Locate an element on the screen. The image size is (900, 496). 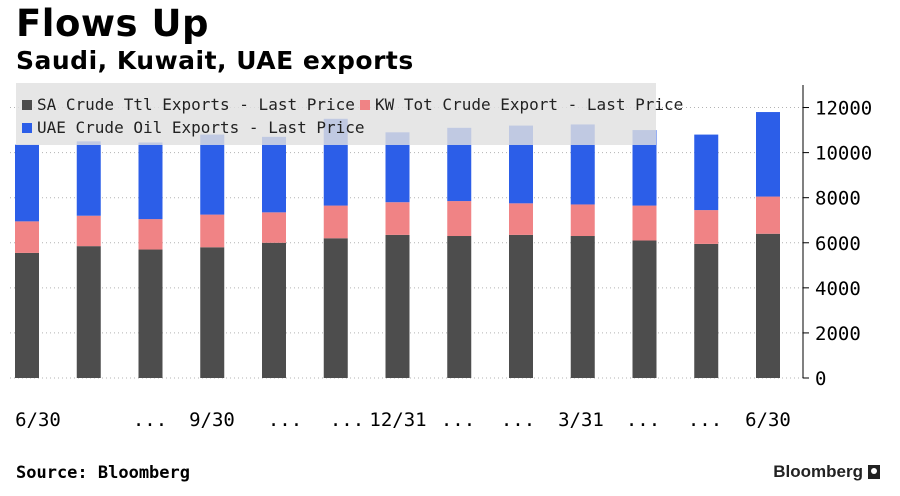
legend-item-sa: SA Crude Ttl Exports - Last Price is located at coordinates (188, 104).